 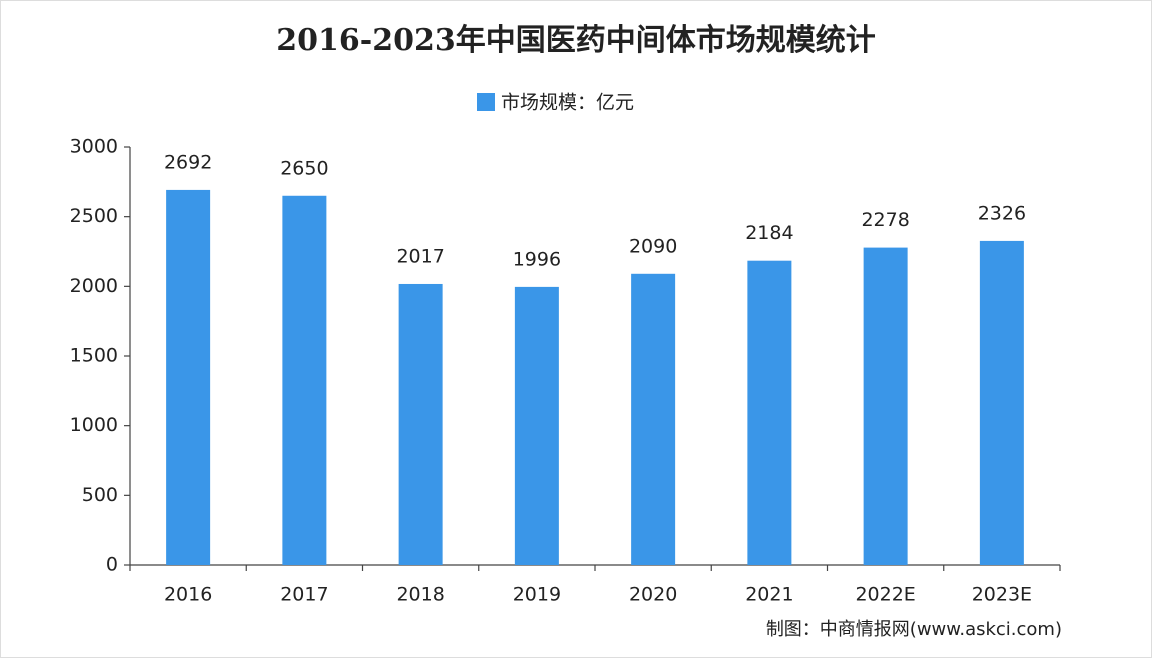 What do you see at coordinates (537, 259) in the screenshot?
I see `data-label: 1996` at bounding box center [537, 259].